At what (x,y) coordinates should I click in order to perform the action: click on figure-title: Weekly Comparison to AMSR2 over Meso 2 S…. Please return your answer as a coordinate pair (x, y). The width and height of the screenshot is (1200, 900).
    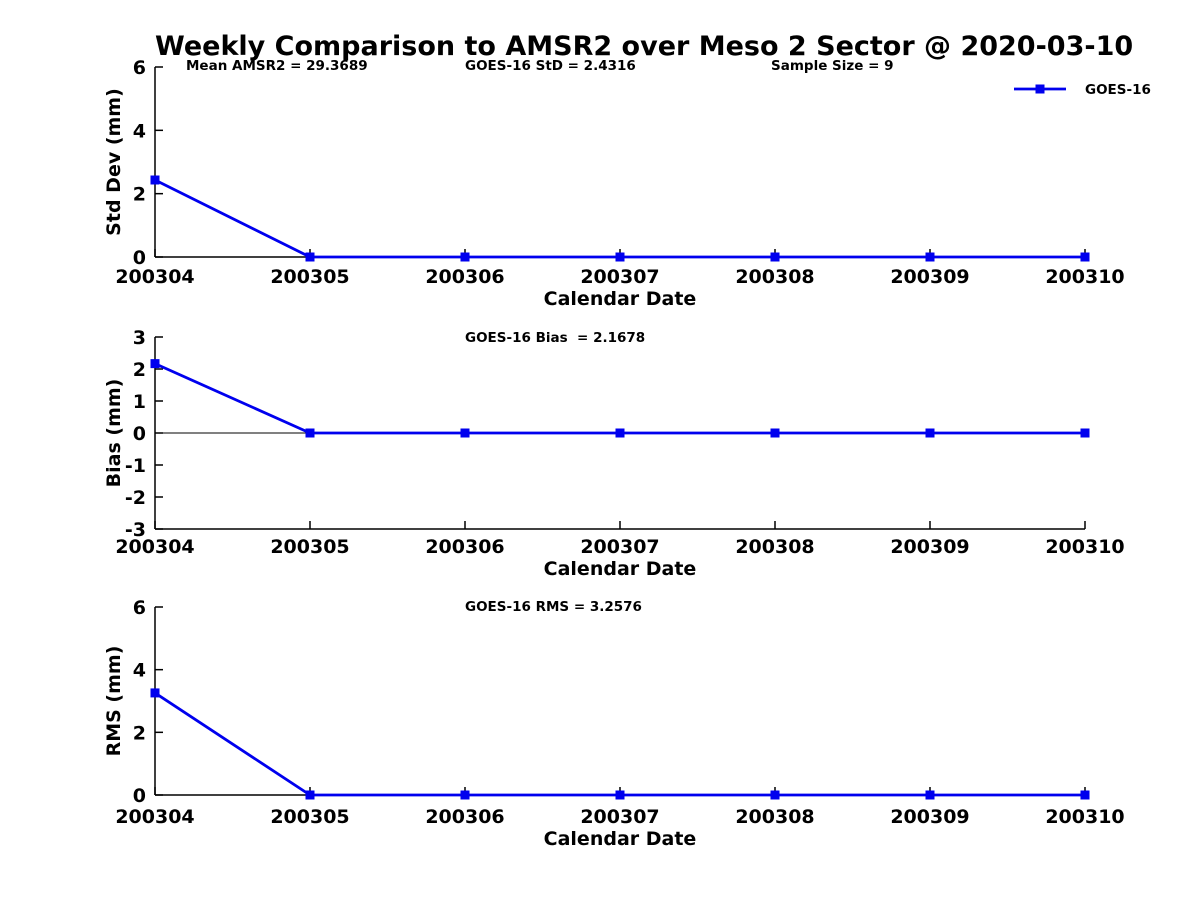
    Looking at the image, I should click on (644, 46).